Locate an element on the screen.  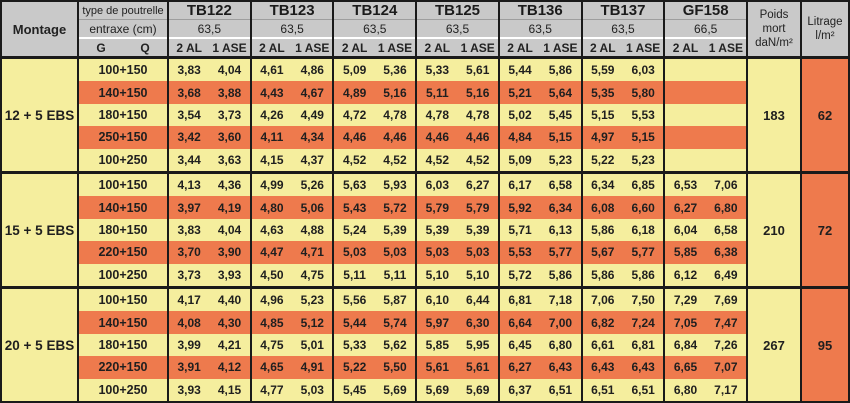
value-1ase: 5,79 is located at coordinates (478, 207).